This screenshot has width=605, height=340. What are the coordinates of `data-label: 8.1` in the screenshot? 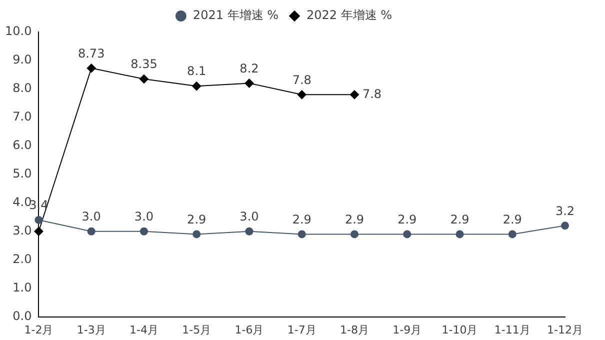 It's located at (196, 71).